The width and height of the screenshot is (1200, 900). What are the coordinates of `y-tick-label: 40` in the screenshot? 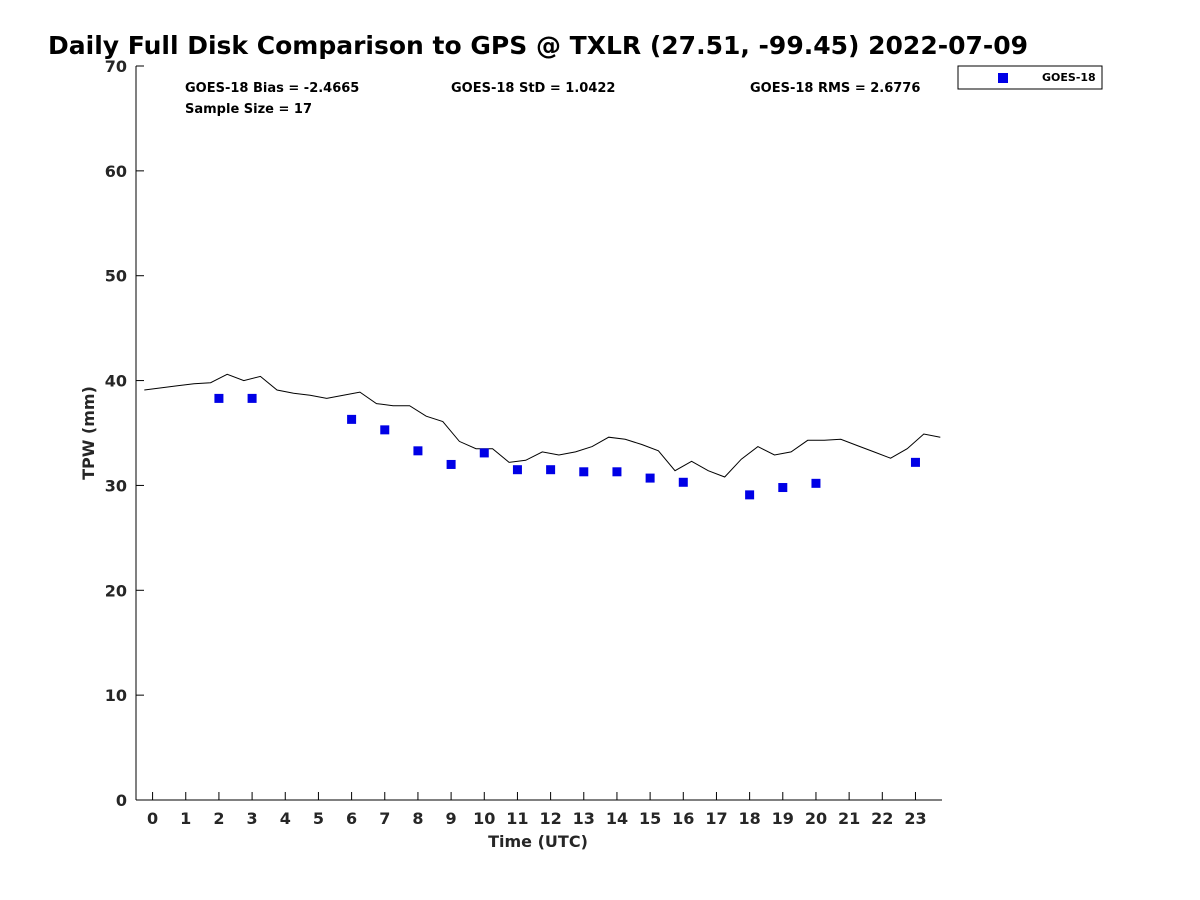 It's located at (116, 381).